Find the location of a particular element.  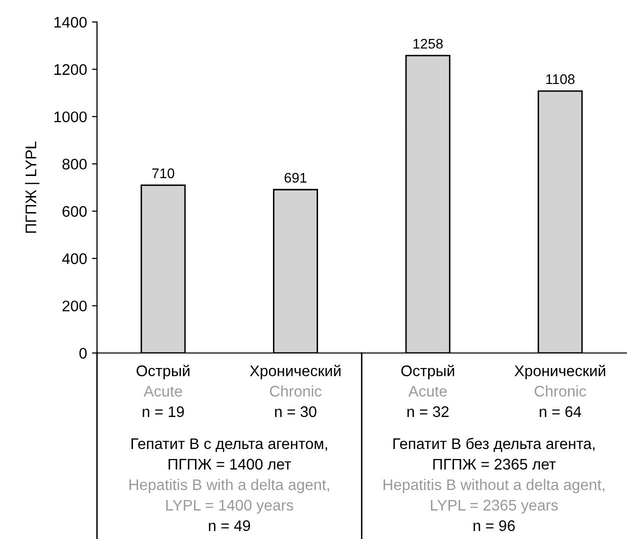

data-label: 691 is located at coordinates (295, 177).